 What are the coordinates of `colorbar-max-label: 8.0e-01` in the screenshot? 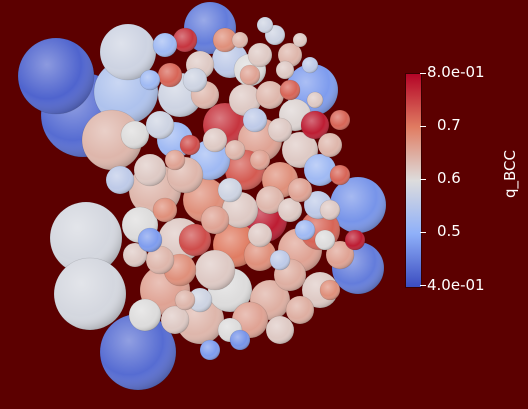 It's located at (456, 72).